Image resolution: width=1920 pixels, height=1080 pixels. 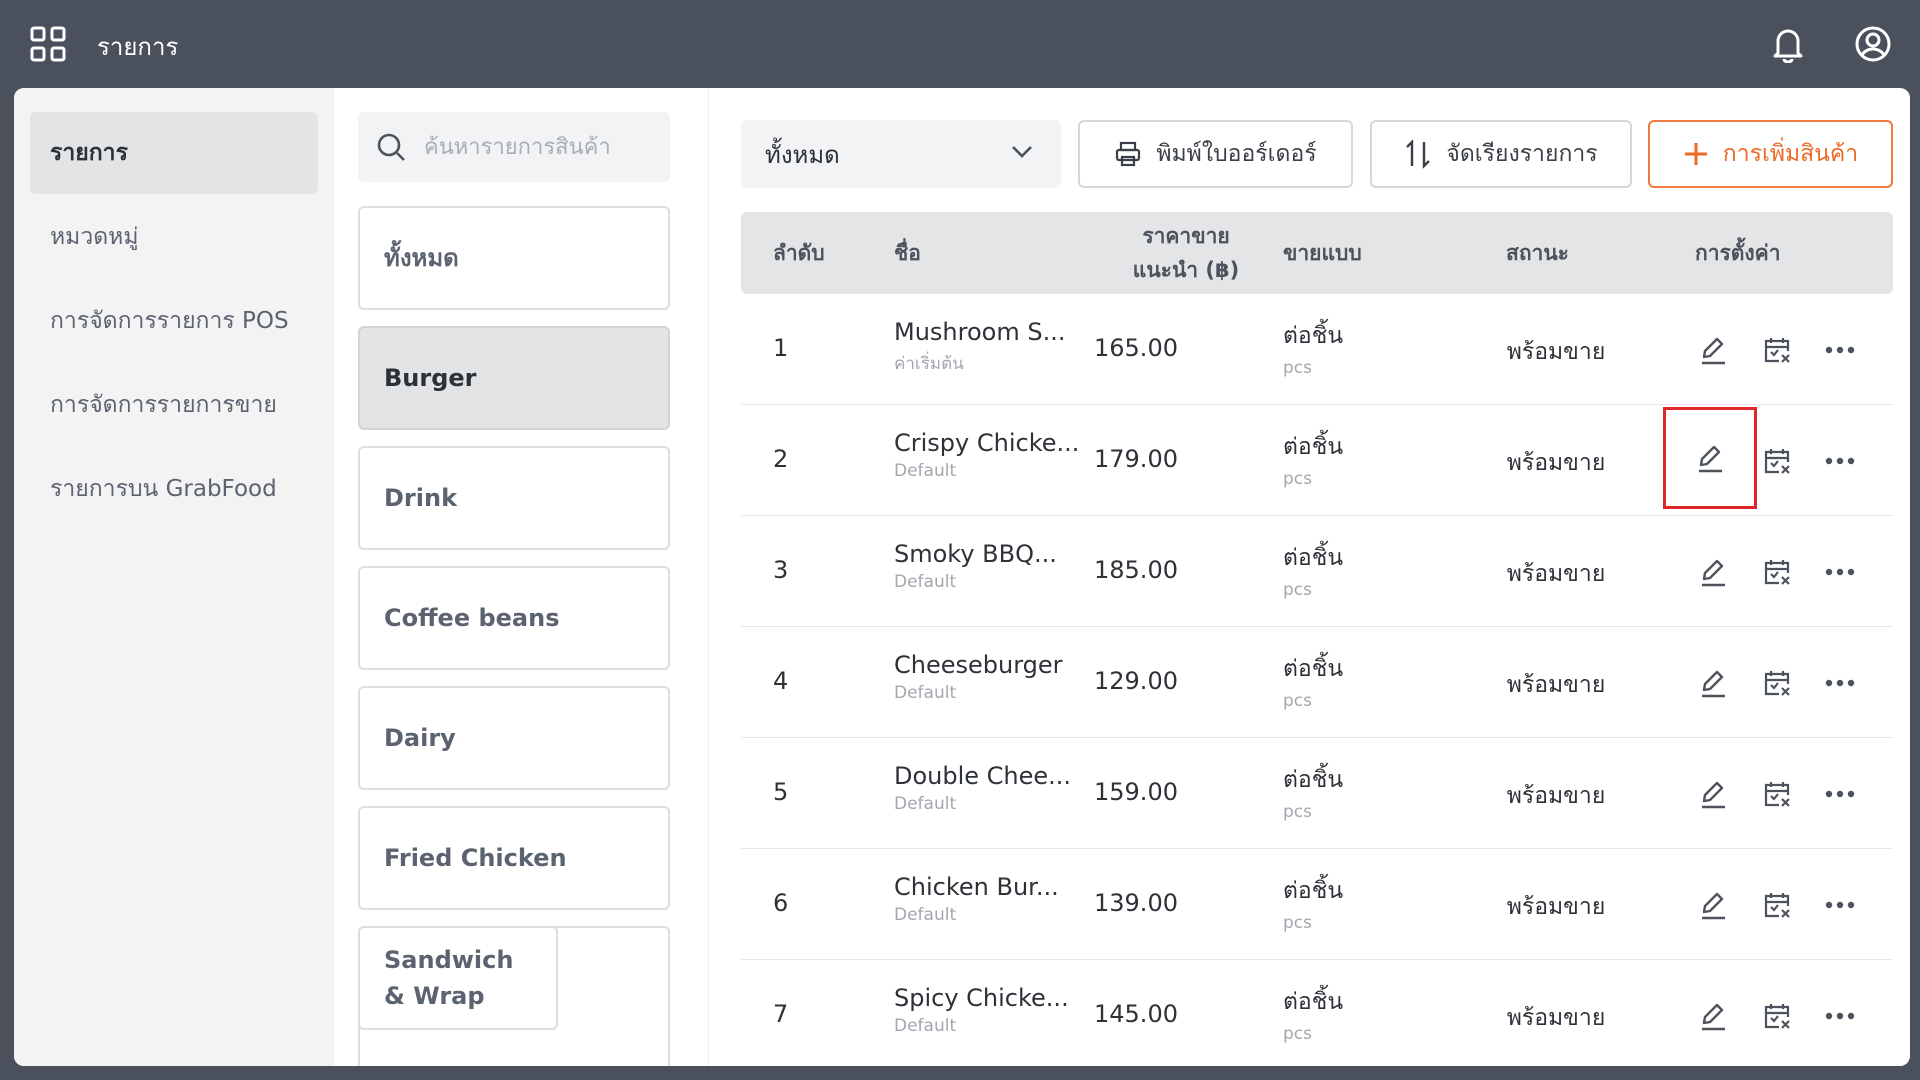 What do you see at coordinates (1873, 44) in the screenshot?
I see `user-circle-icon` at bounding box center [1873, 44].